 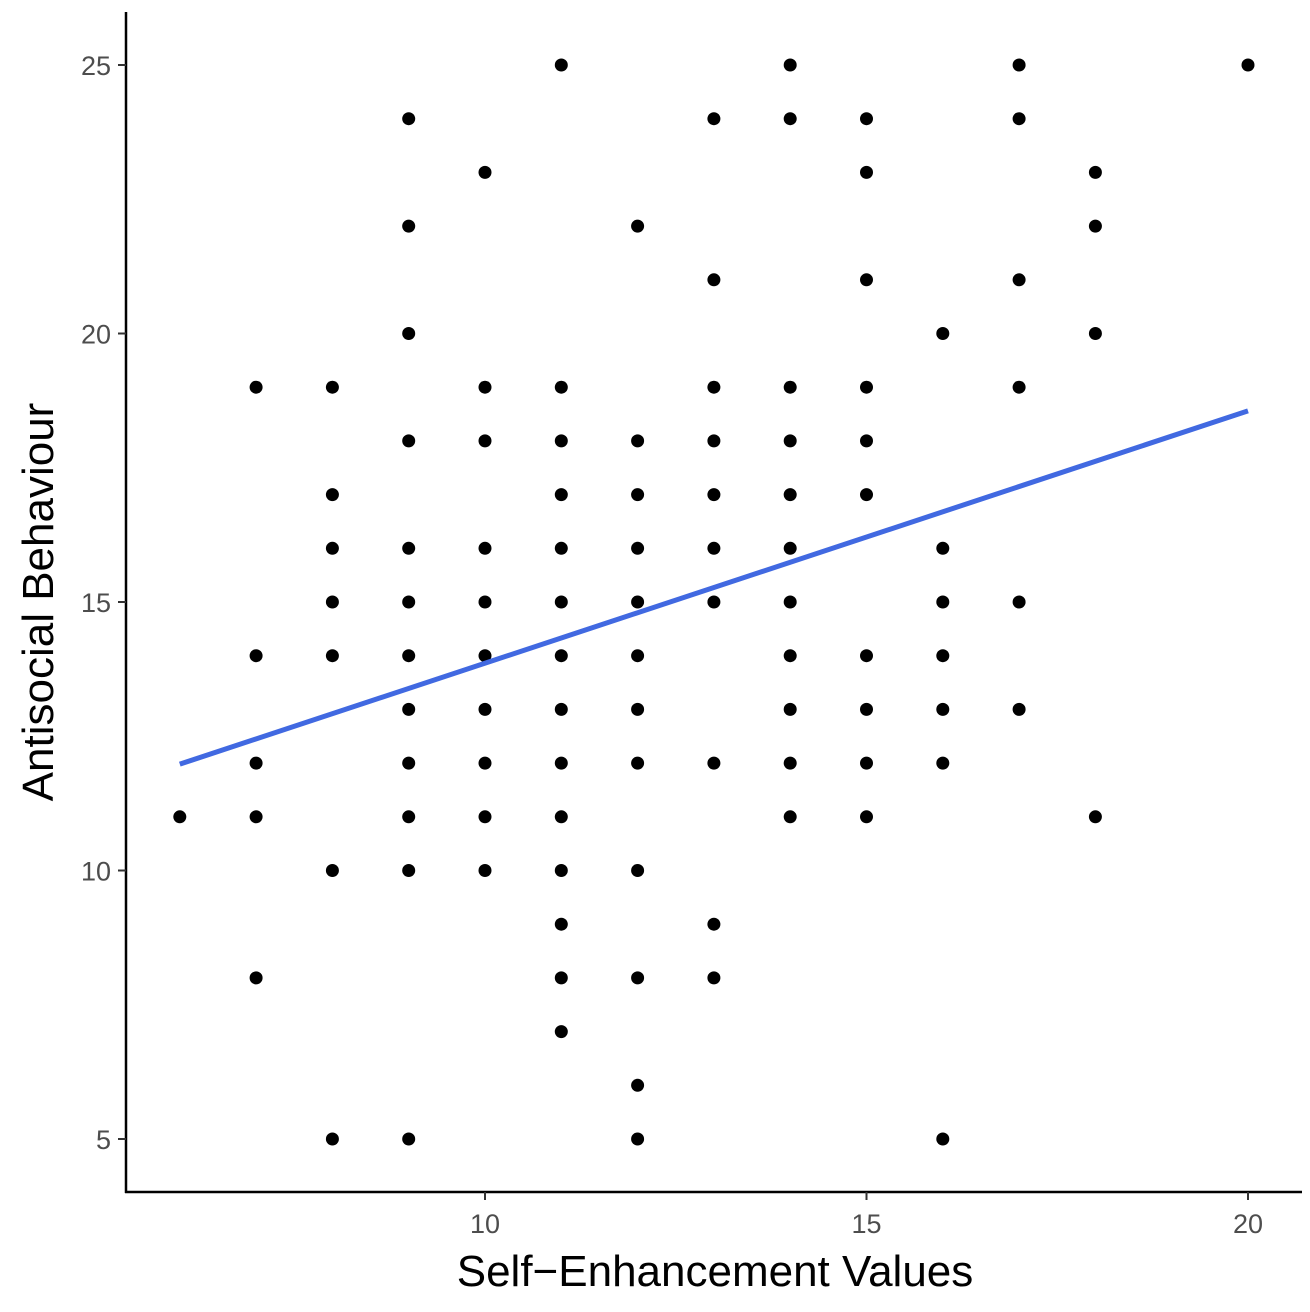 What do you see at coordinates (96, 335) in the screenshot?
I see `y-tick-label: 20` at bounding box center [96, 335].